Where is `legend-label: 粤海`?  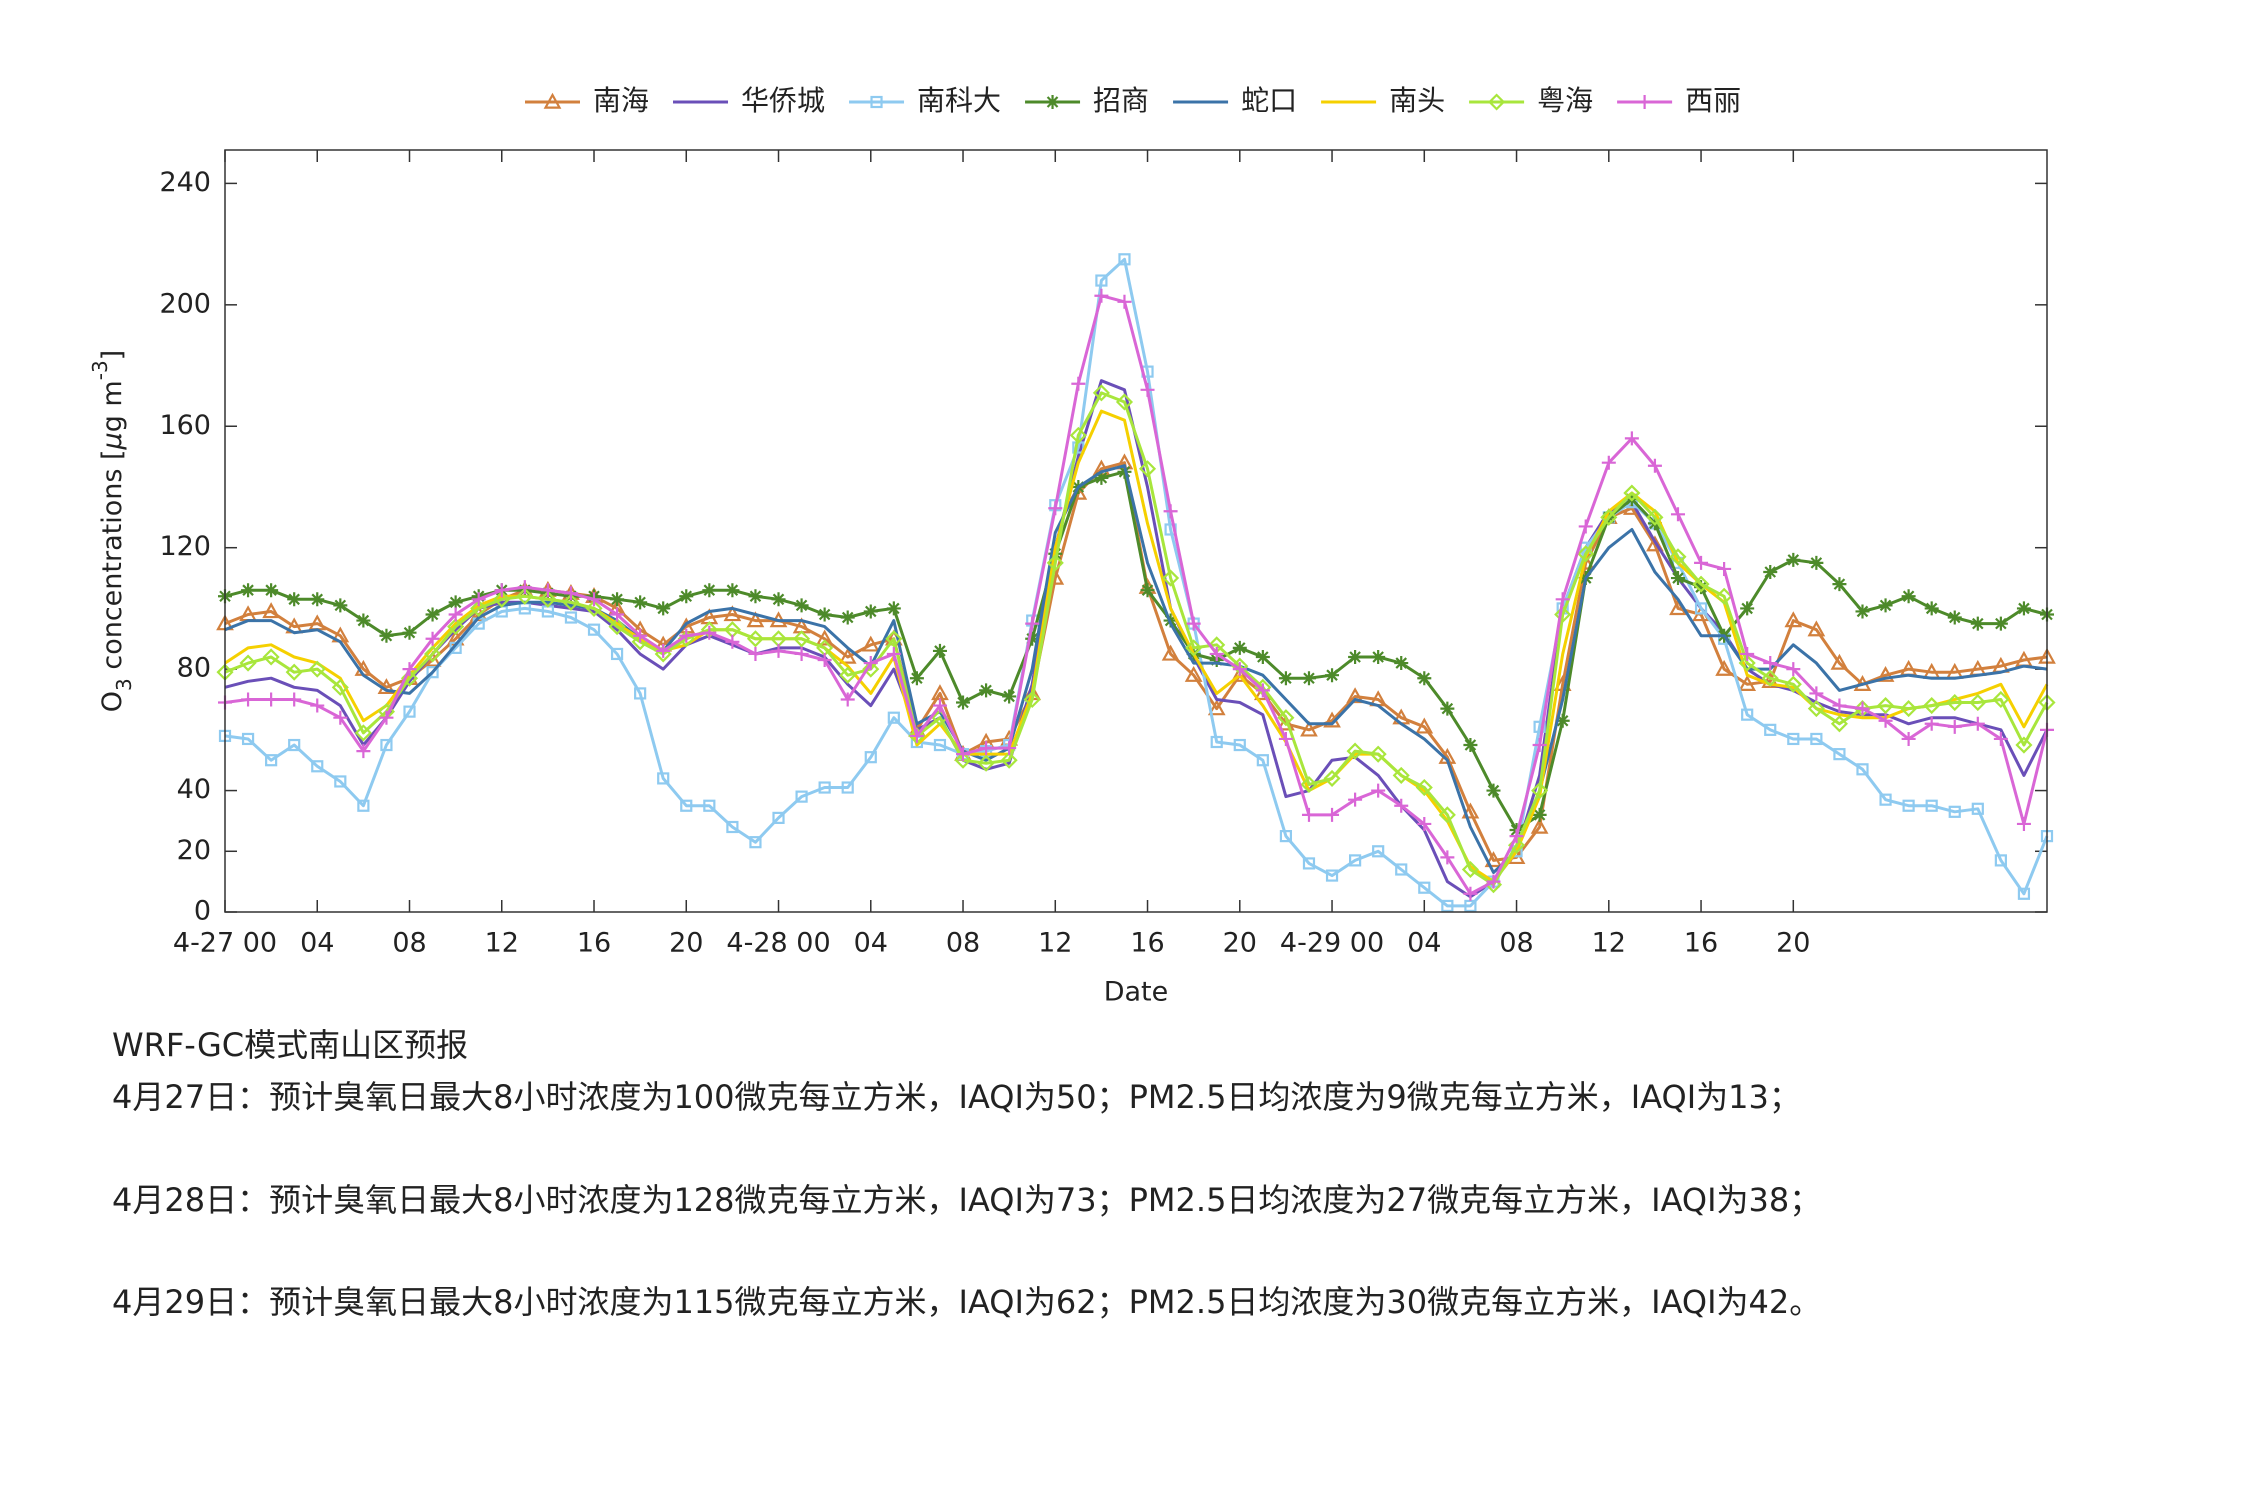 legend-label: 粤海 is located at coordinates (1565, 100).